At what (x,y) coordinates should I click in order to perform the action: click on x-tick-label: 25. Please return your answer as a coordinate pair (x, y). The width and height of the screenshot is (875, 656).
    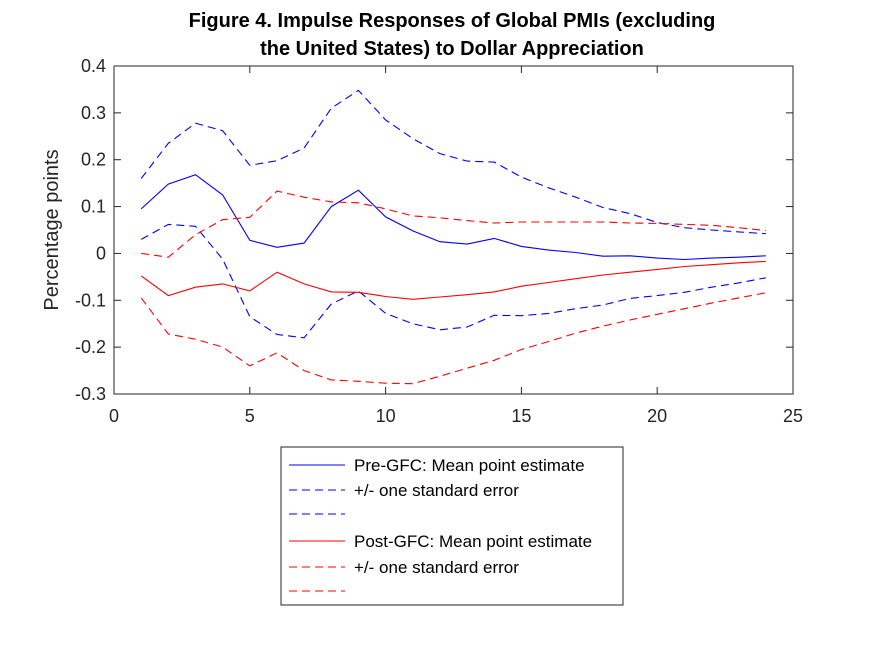
    Looking at the image, I should click on (793, 416).